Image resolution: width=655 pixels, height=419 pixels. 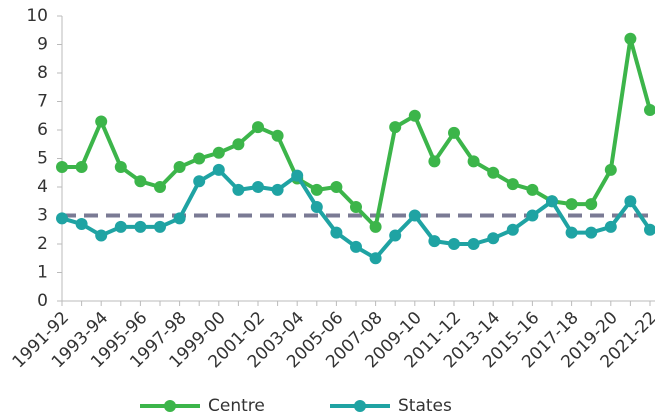 I want to click on y-tick-label: 2, so click(x=42, y=244).